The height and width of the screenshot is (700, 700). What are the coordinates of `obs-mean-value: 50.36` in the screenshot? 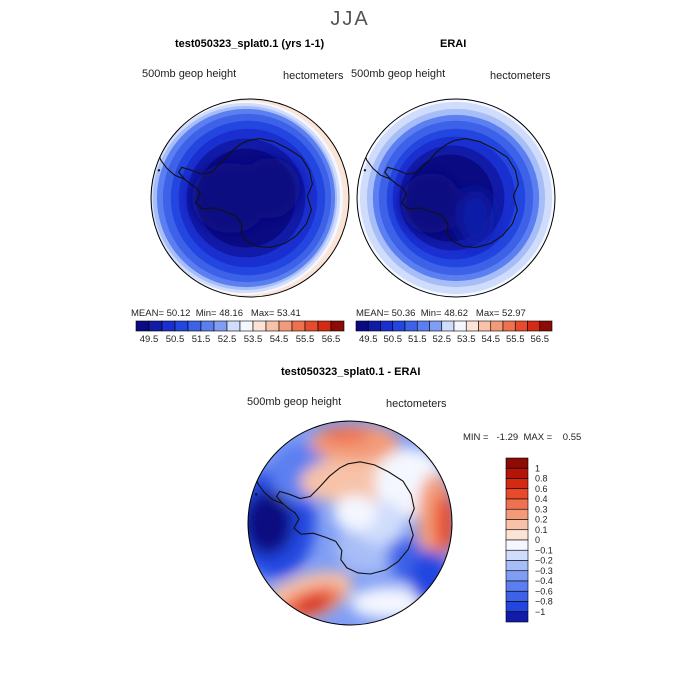 It's located at (403, 313).